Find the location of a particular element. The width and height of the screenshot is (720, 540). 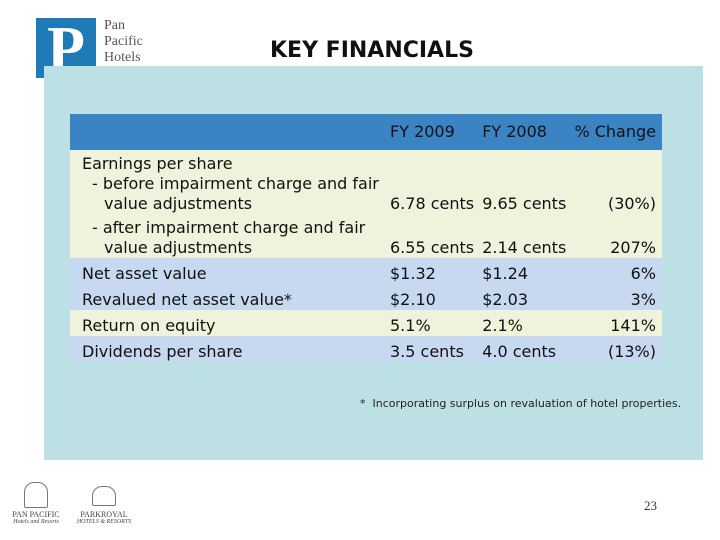

brand-tagline: HOTELS & RESORTS is located at coordinates (104, 522).